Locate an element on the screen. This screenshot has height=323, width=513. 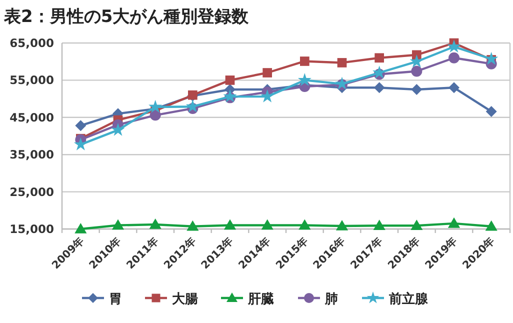
legend-label: 肺 is located at coordinates (331, 299).